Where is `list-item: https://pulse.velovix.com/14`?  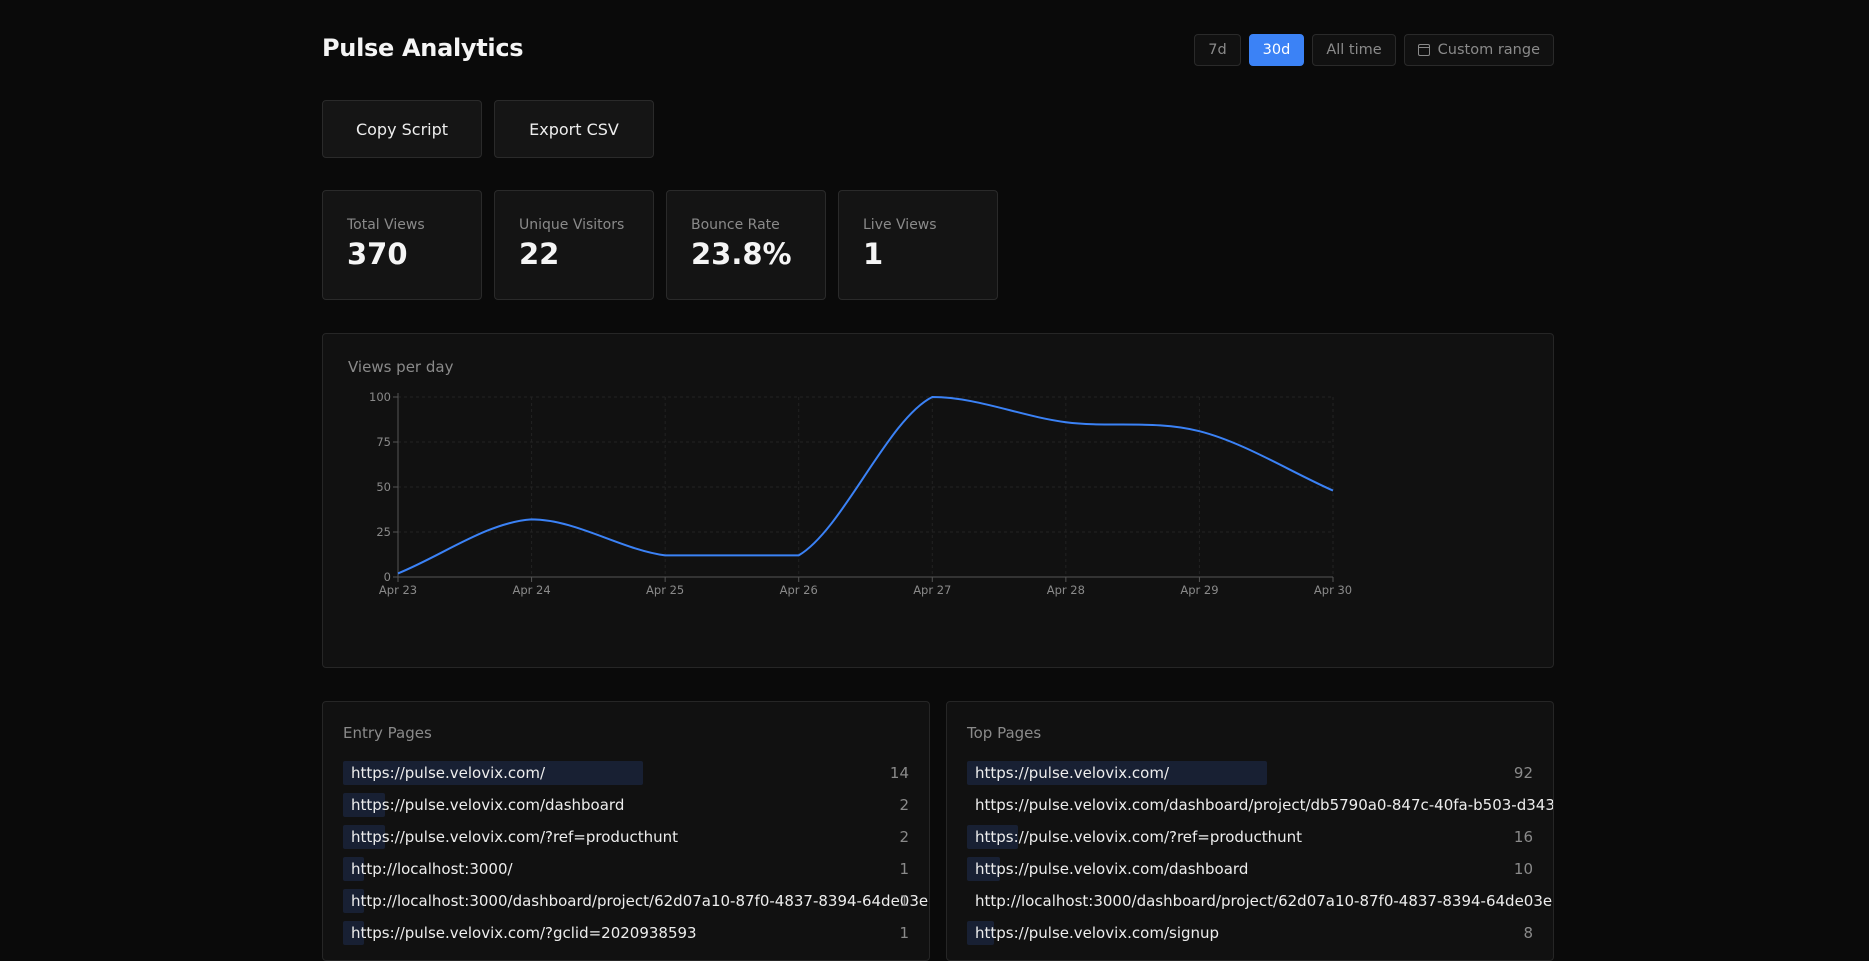 list-item: https://pulse.velovix.com/14 is located at coordinates (636, 775).